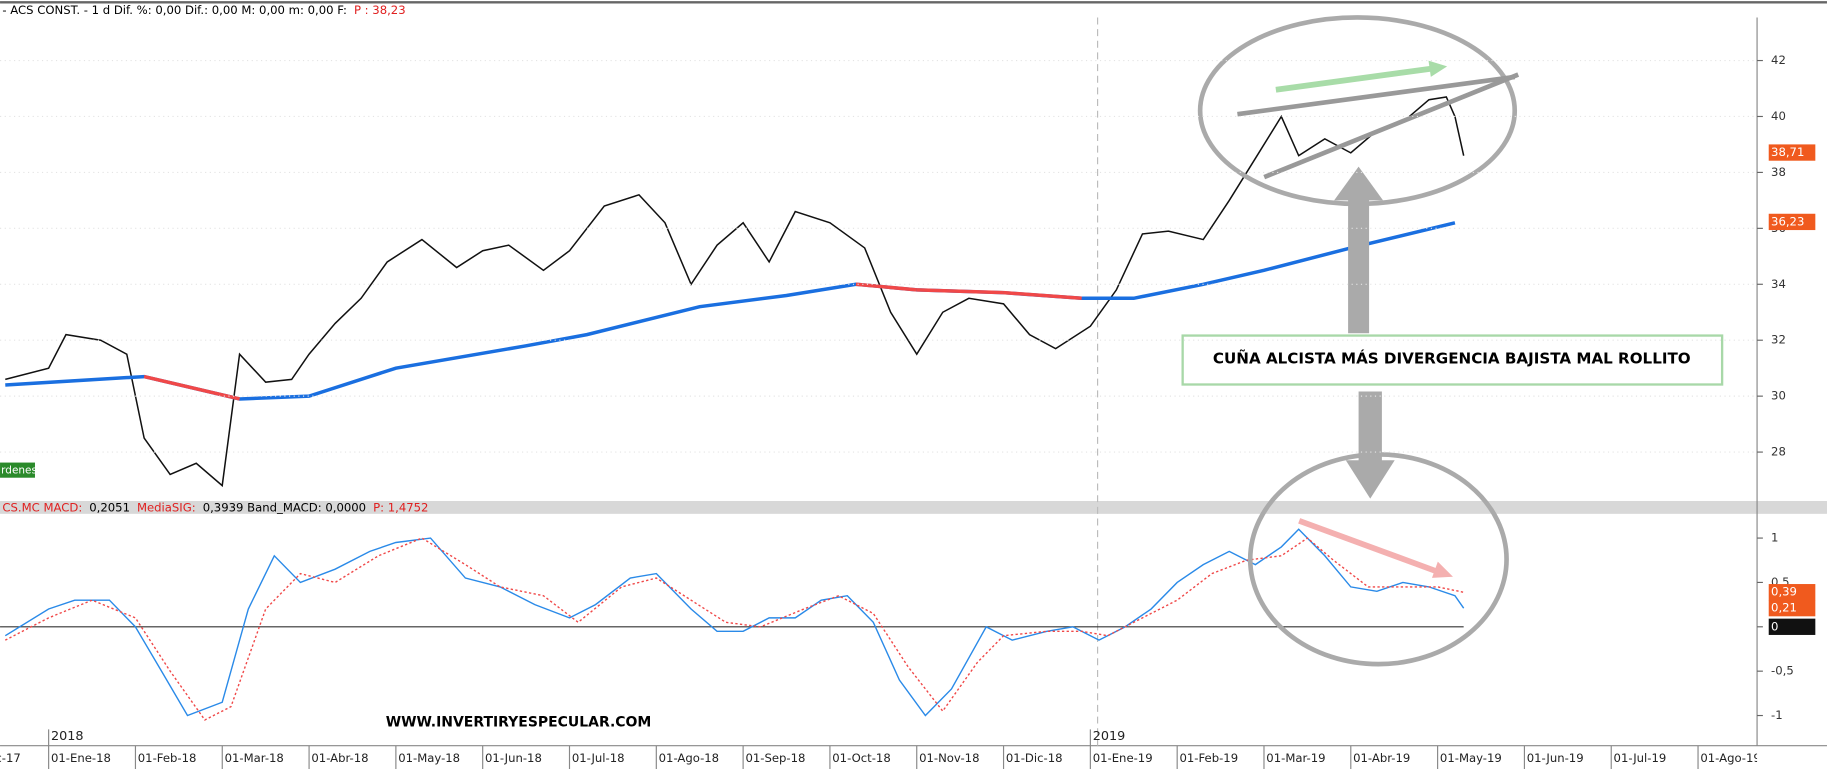  What do you see at coordinates (861, 758) in the screenshot?
I see `x-tick-label: 01-Oct-18` at bounding box center [861, 758].